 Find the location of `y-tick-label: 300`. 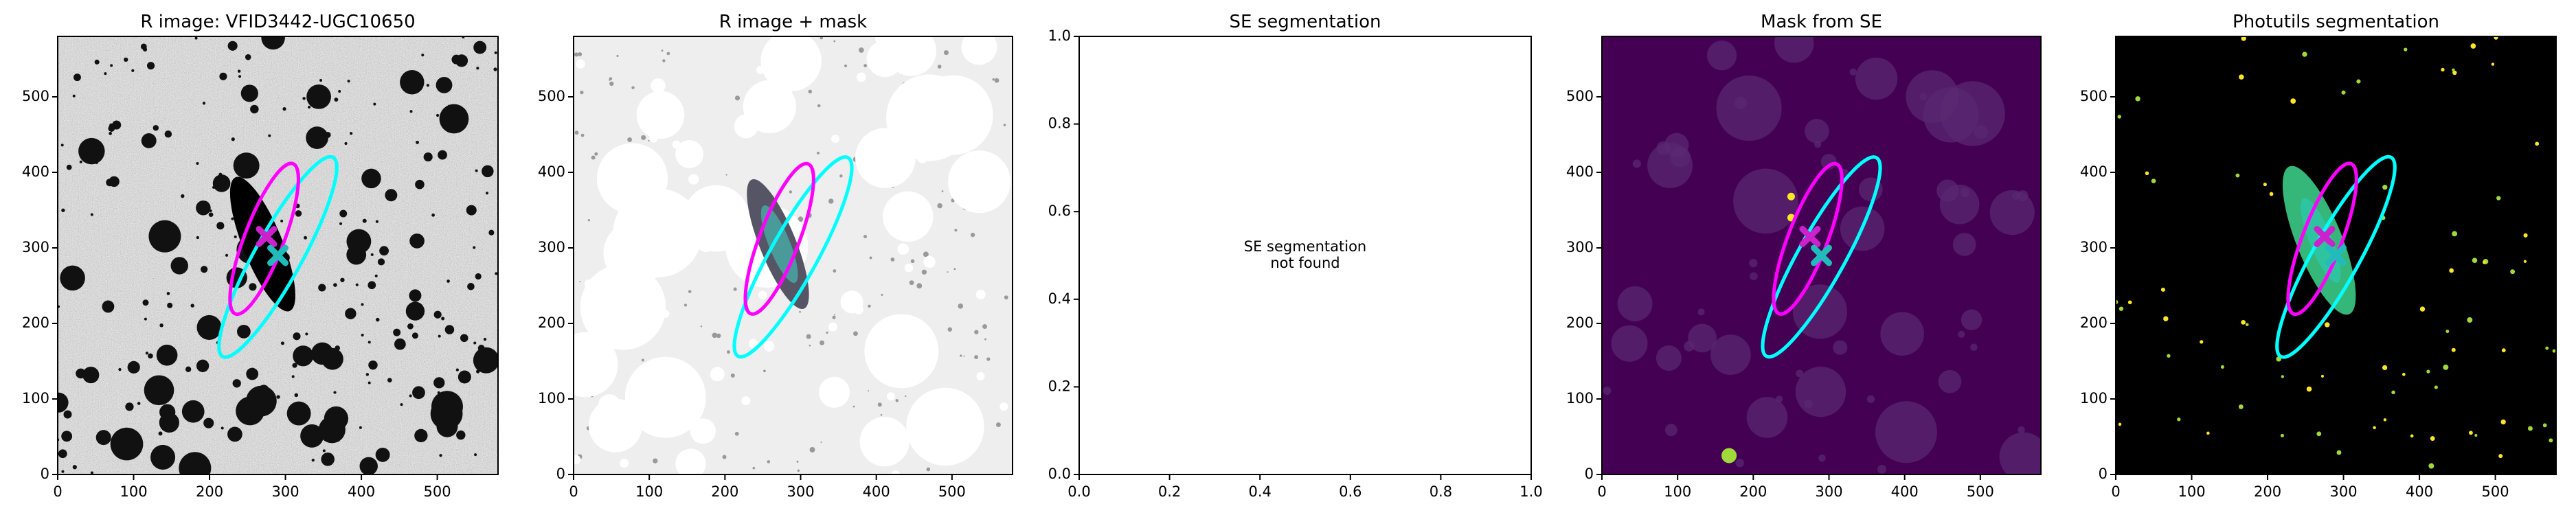

y-tick-label: 300 is located at coordinates (1580, 247).